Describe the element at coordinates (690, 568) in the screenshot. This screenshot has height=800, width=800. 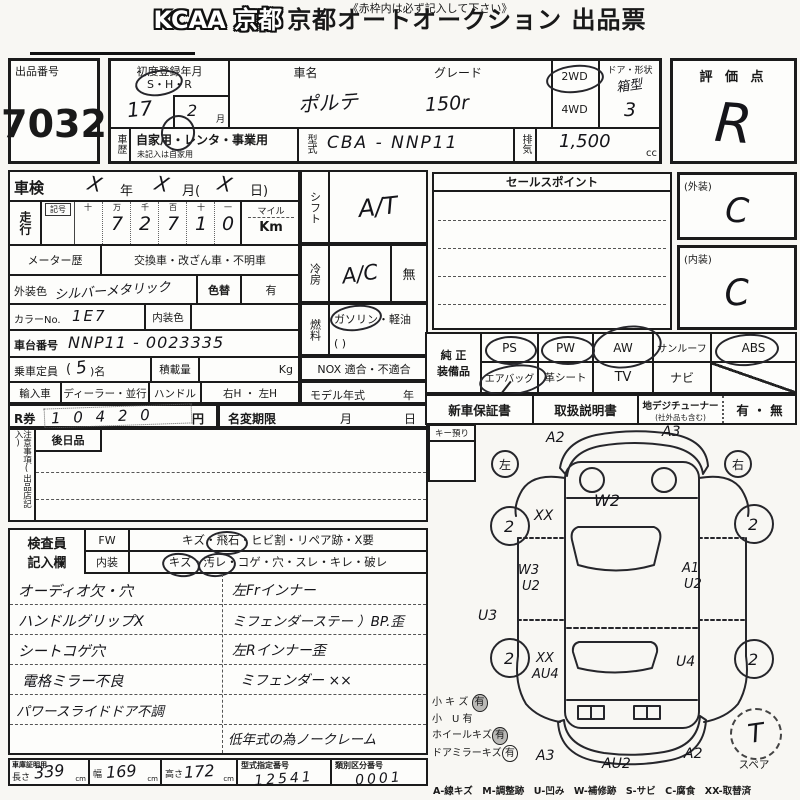
I see `right-door-a1-mark: A1` at that location.